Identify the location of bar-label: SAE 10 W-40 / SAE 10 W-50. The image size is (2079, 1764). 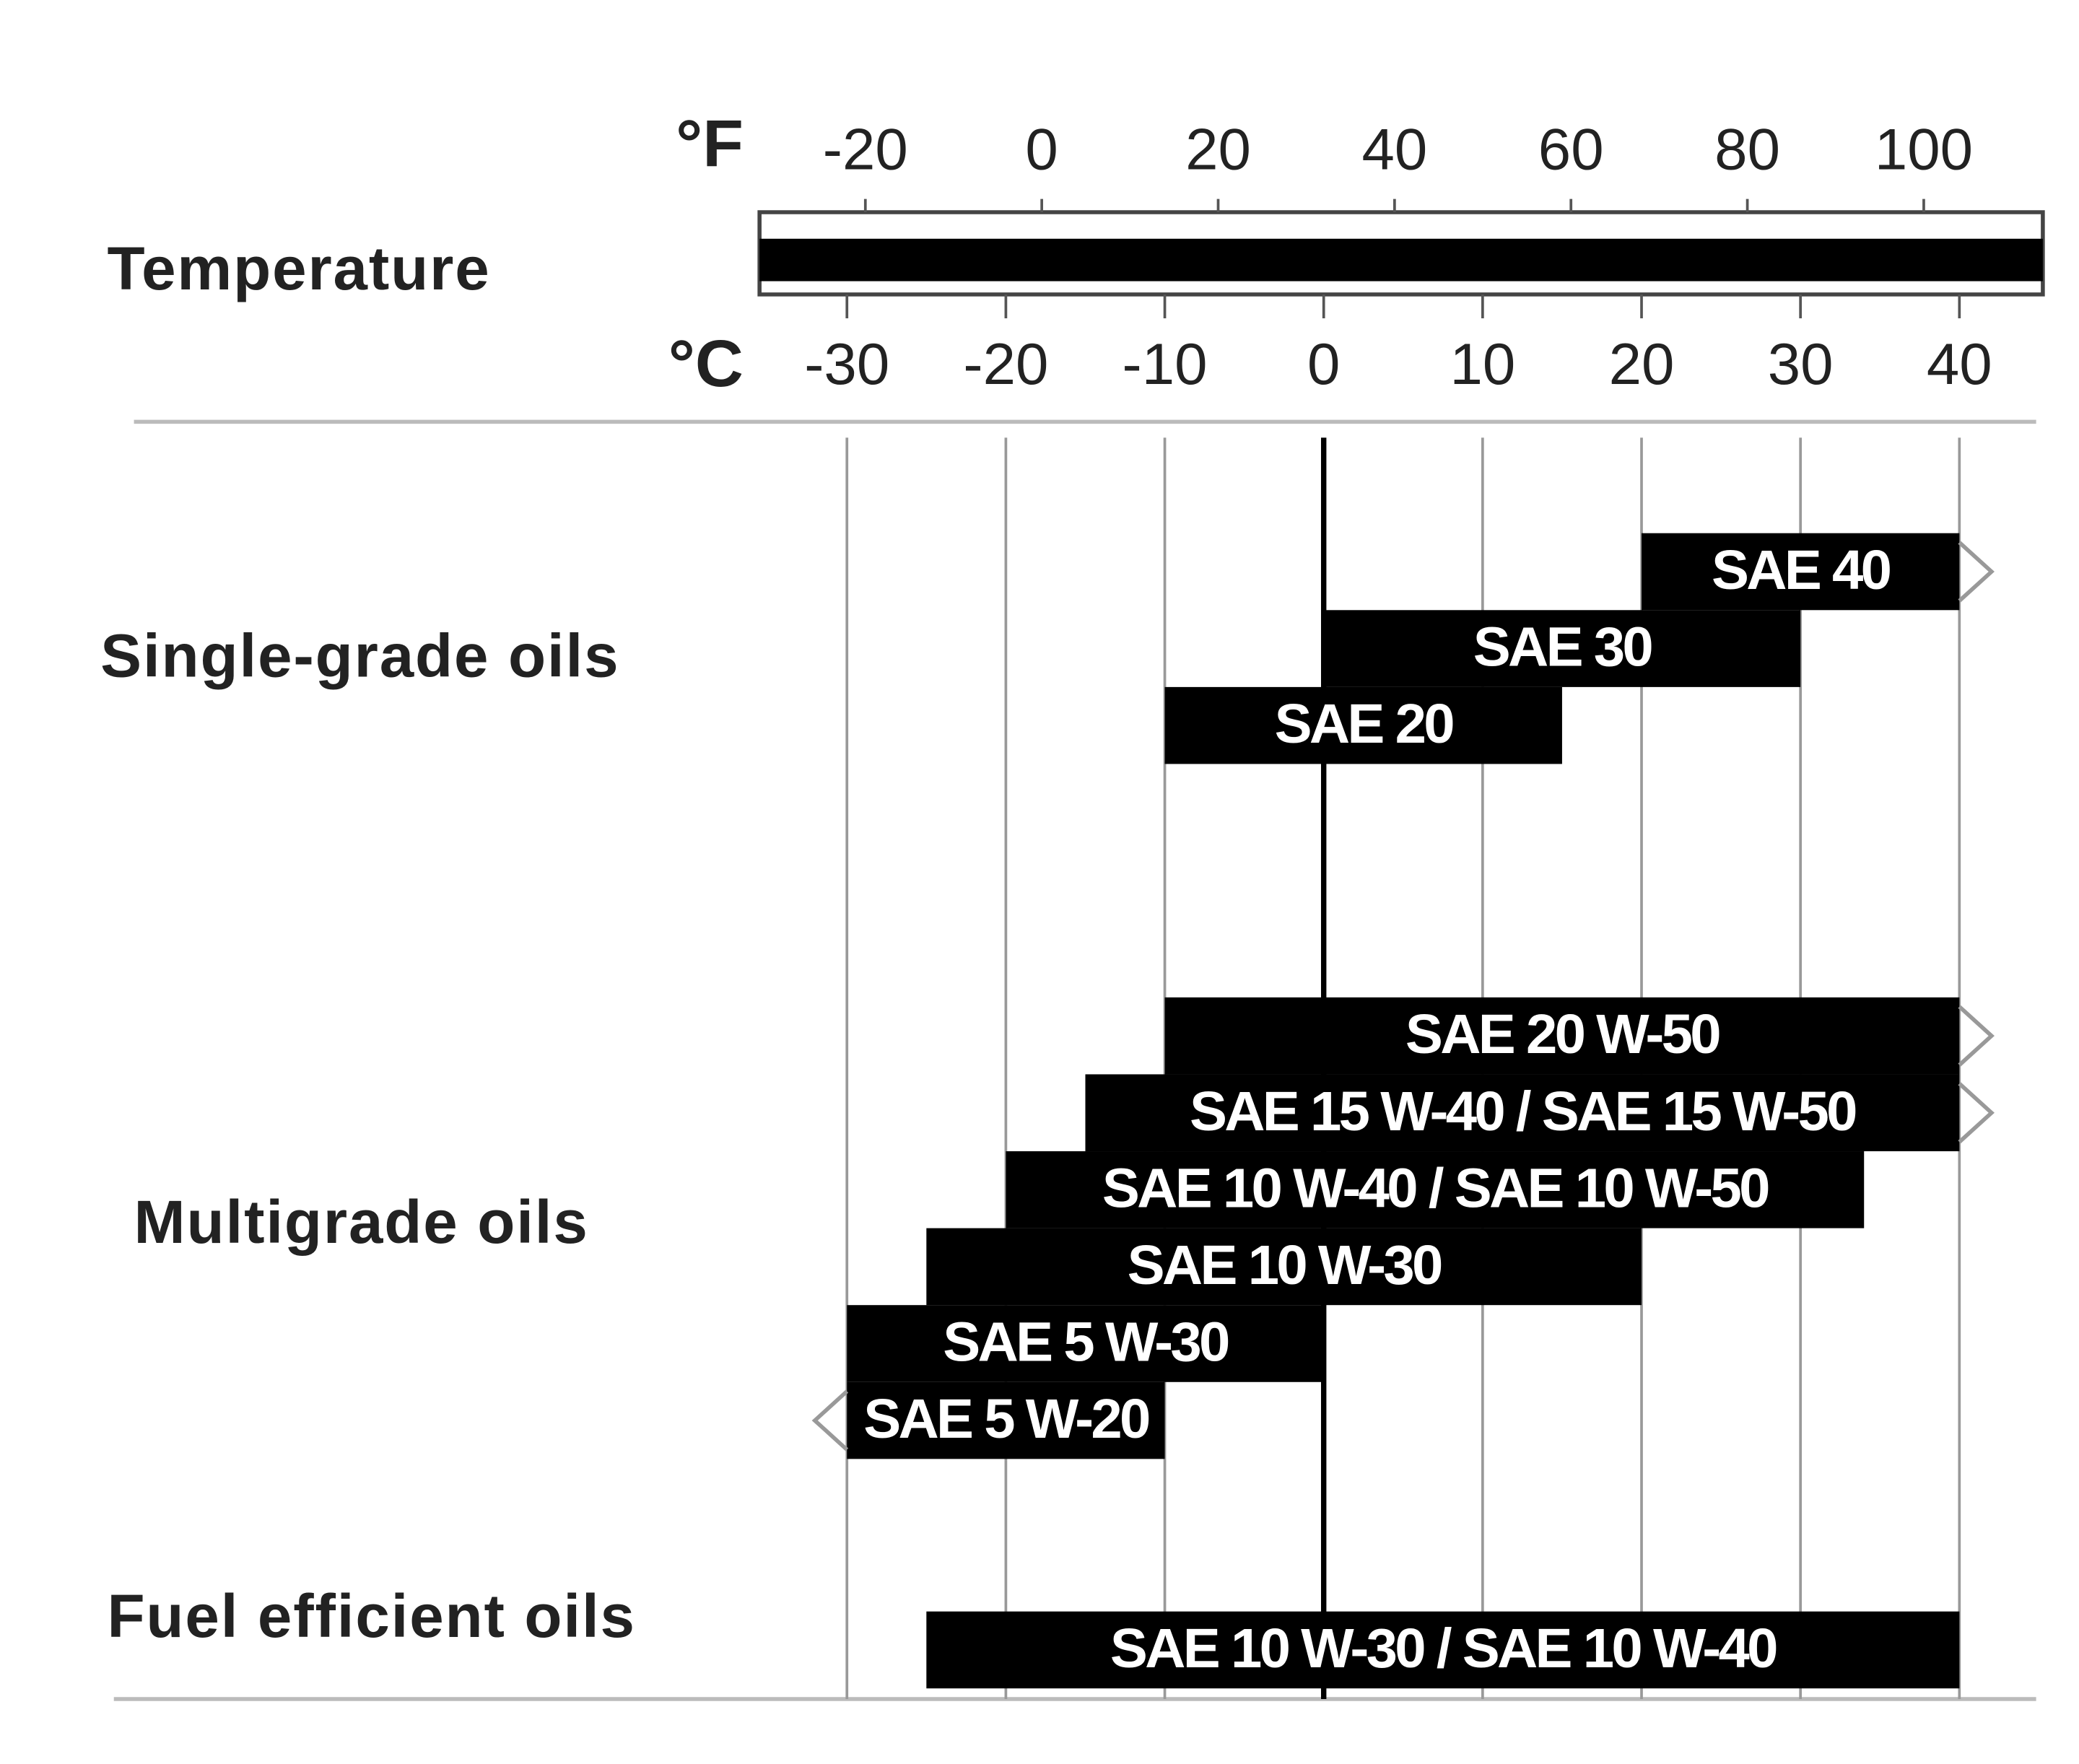
(1435, 1189).